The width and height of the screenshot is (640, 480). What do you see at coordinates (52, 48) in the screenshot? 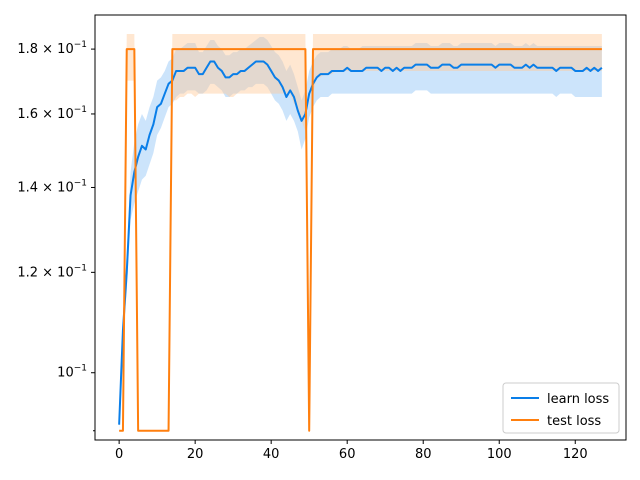
I see `y-tick-label: 1.8 × 10⁻¹` at bounding box center [52, 48].